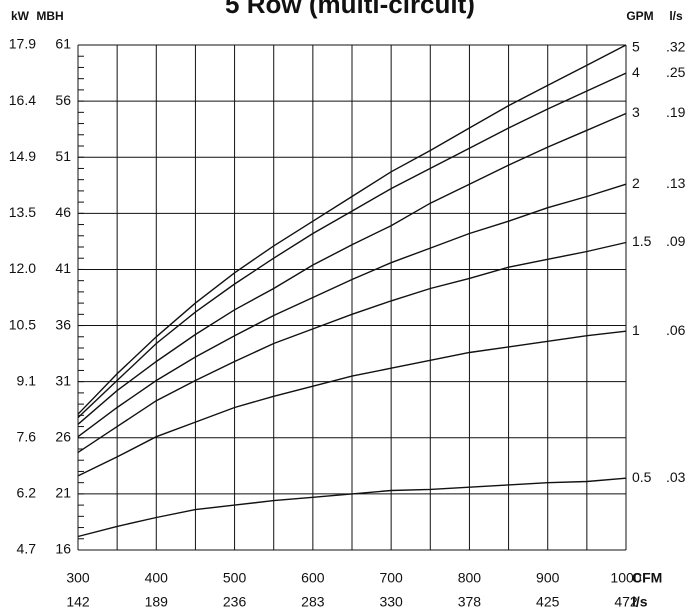  I want to click on y-secondary-label: 6.2, so click(27, 493).